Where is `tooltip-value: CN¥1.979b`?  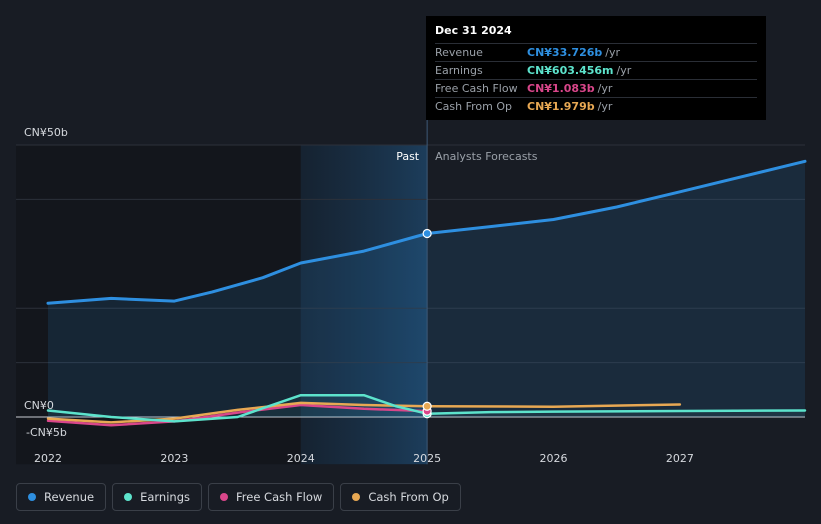 tooltip-value: CN¥1.979b is located at coordinates (561, 106).